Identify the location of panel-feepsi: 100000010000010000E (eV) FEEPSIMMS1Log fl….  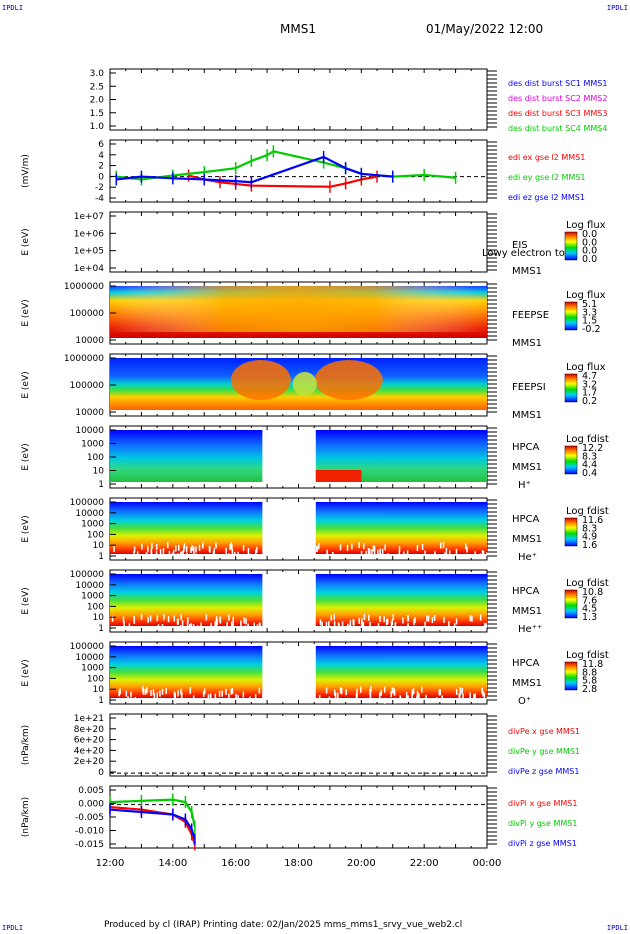
(313, 387).